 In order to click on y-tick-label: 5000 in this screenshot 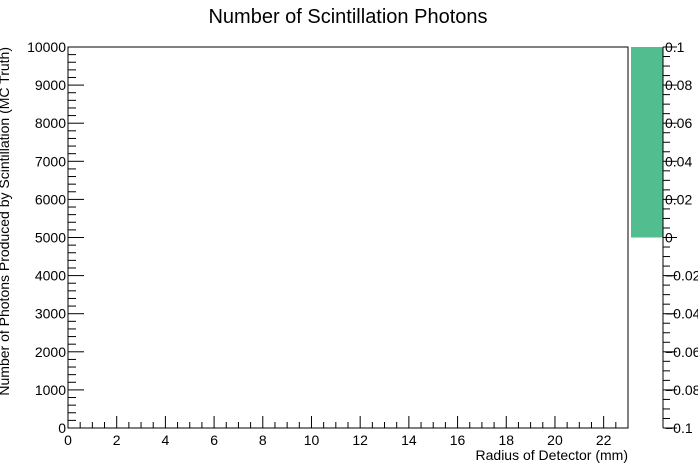, I will do `click(50, 238)`.